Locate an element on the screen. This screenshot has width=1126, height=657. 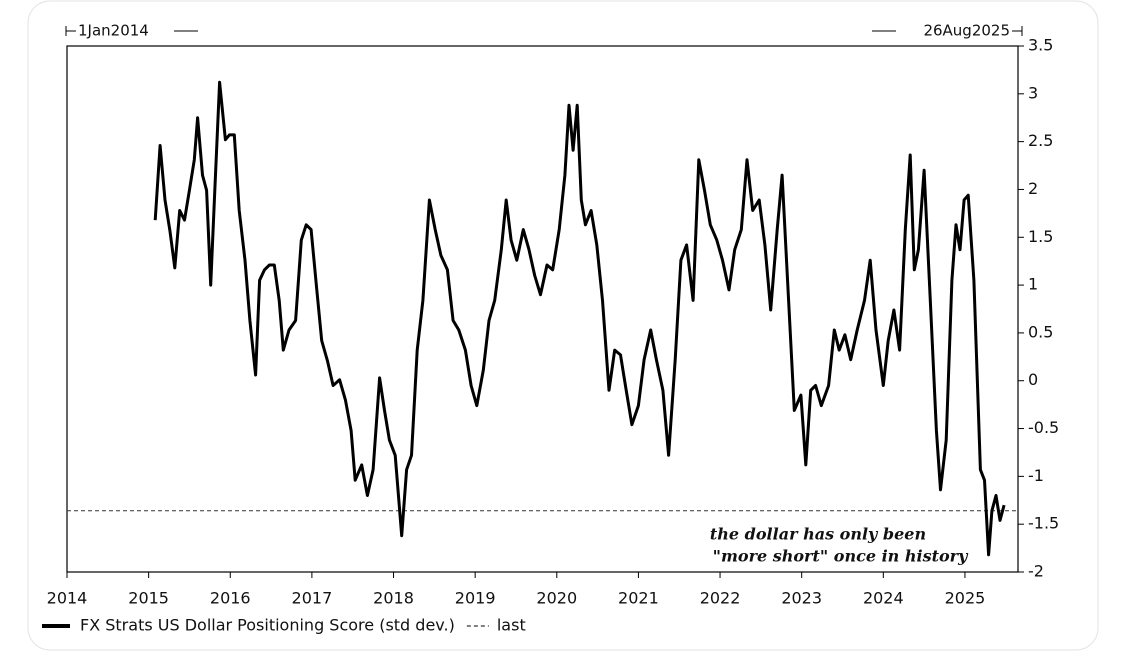
x-tick-label: 2019 is located at coordinates (475, 598).